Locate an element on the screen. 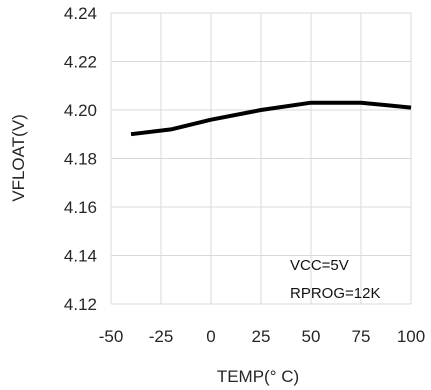 Image resolution: width=431 pixels, height=390 pixels. y-tick-label: 4.18 is located at coordinates (80, 159).